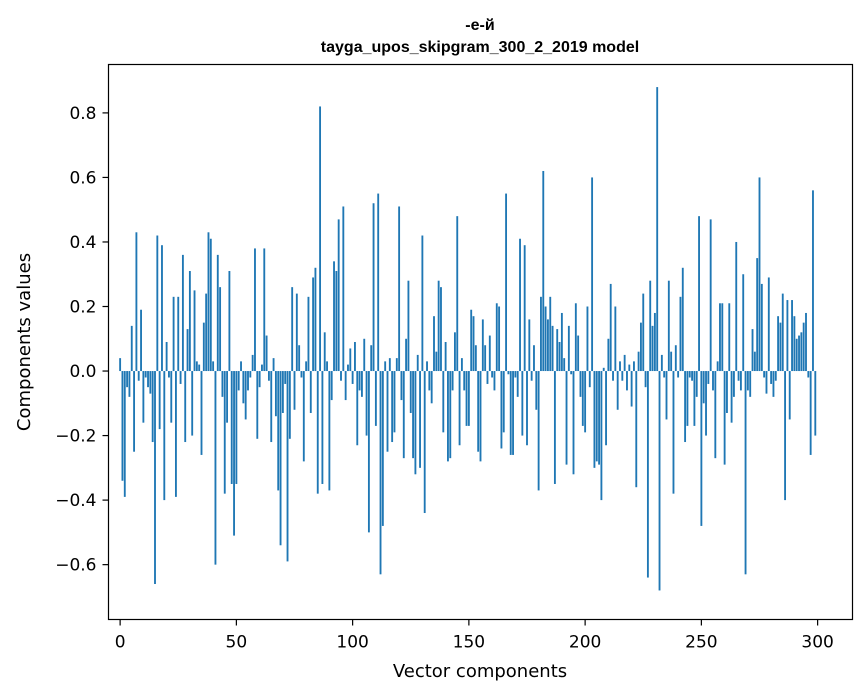 Image resolution: width=867 pixels, height=696 pixels. Describe the element at coordinates (817, 643) in the screenshot. I see `x-tick-label: 300` at that location.